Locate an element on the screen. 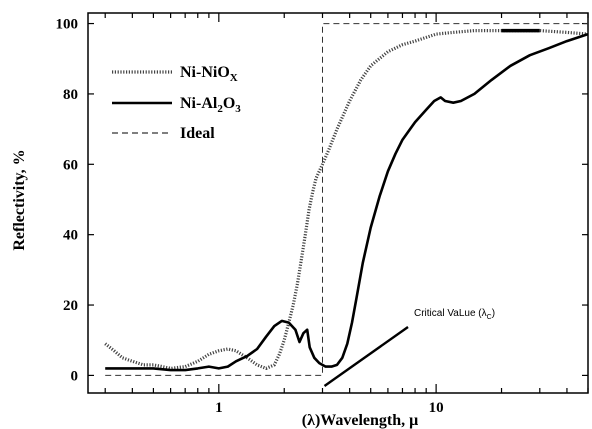 The height and width of the screenshot is (429, 592). legend-label-1: Ni-Al2O3 is located at coordinates (210, 105).